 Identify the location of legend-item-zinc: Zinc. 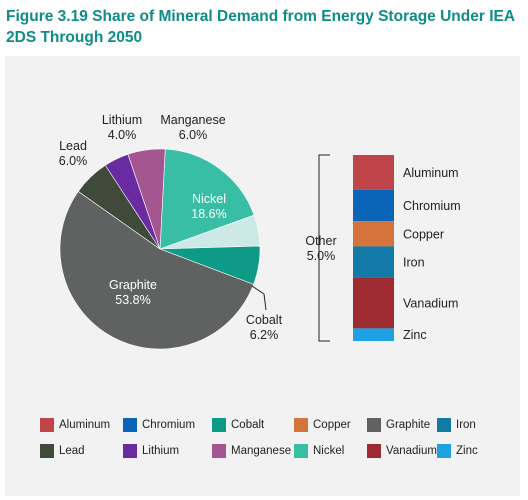
(457, 451).